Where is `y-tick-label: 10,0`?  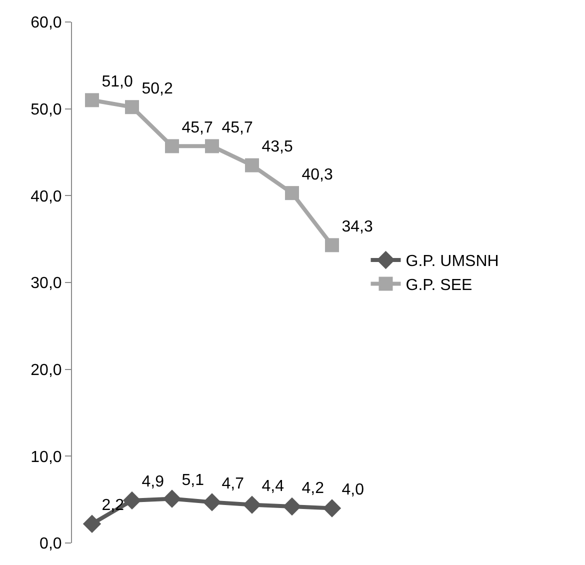 y-tick-label: 10,0 is located at coordinates (46, 457).